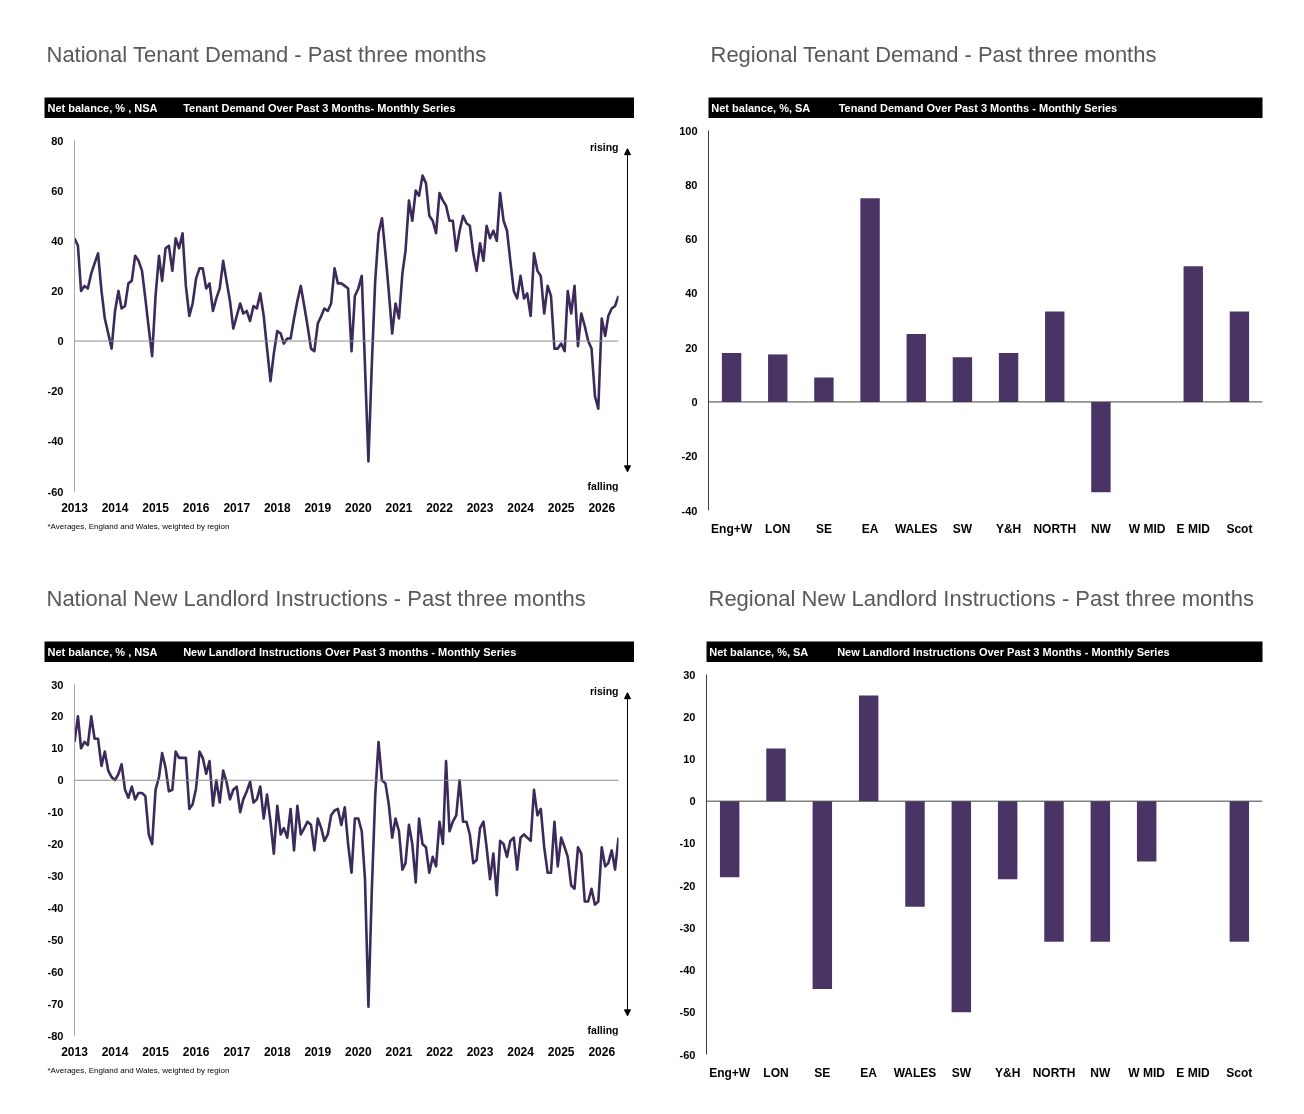  Describe the element at coordinates (870, 528) in the screenshot. I see `x-tick-label: EA` at that location.